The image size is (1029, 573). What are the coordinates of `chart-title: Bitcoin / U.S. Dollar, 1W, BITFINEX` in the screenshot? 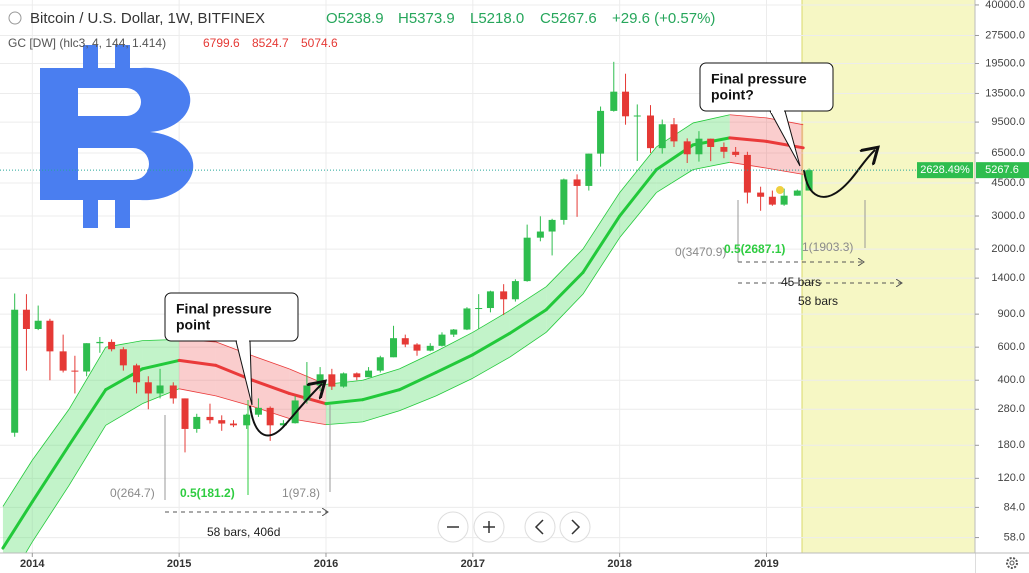 It's located at (147, 18).